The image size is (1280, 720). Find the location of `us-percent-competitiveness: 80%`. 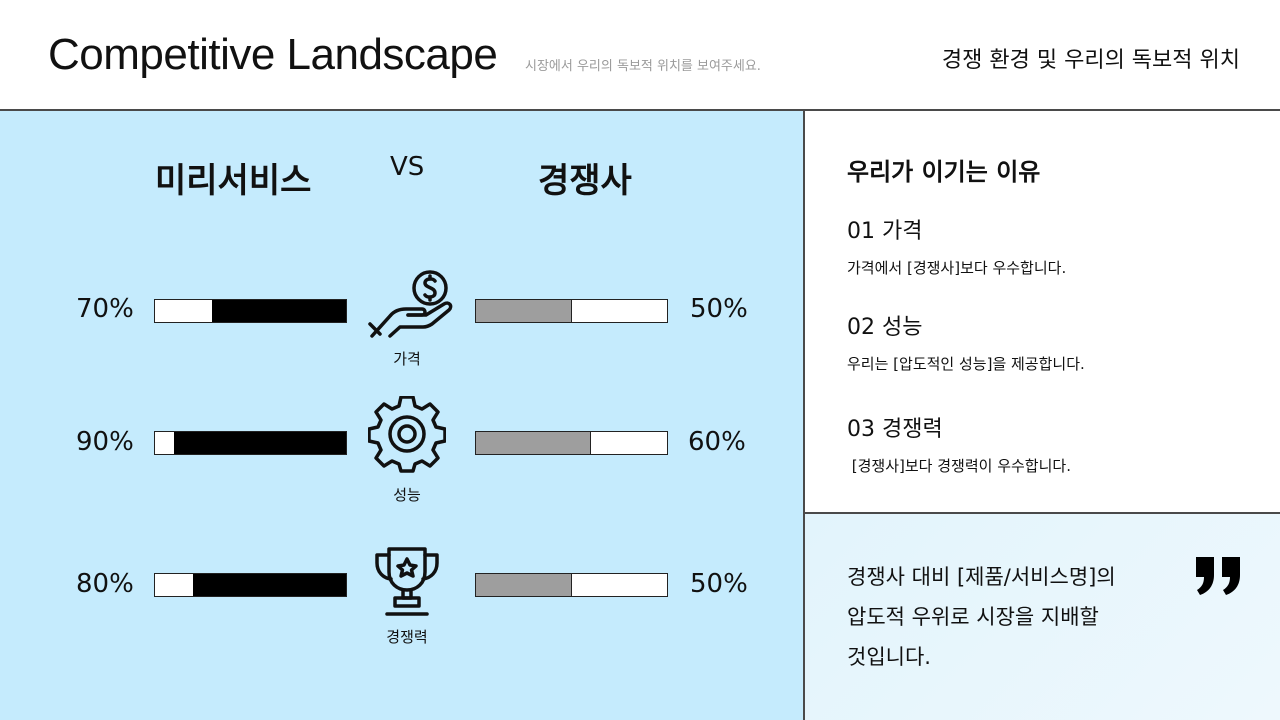

us-percent-competitiveness: 80% is located at coordinates (105, 584).